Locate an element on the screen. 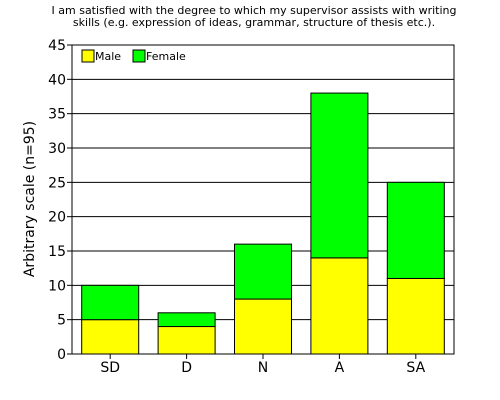 The image size is (500, 400). x-tick-label-sd: SD is located at coordinates (110, 368).